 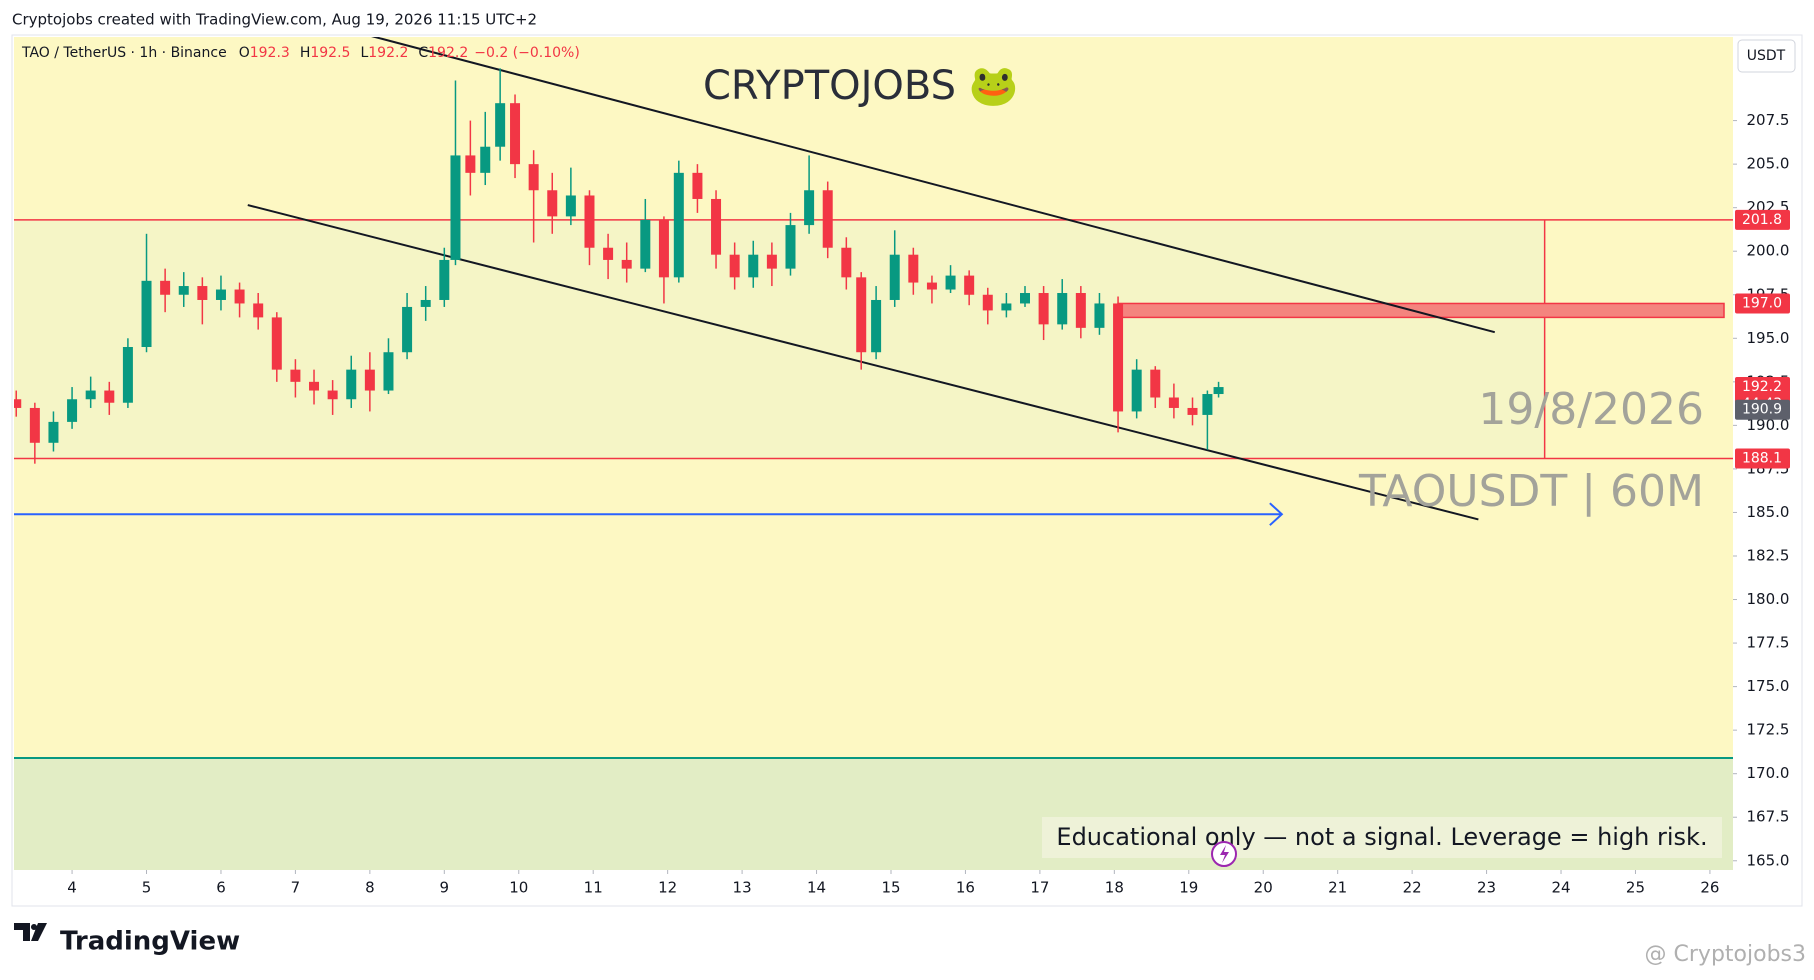 What do you see at coordinates (244, 53) in the screenshot?
I see `ohlc-prefix: O` at bounding box center [244, 53].